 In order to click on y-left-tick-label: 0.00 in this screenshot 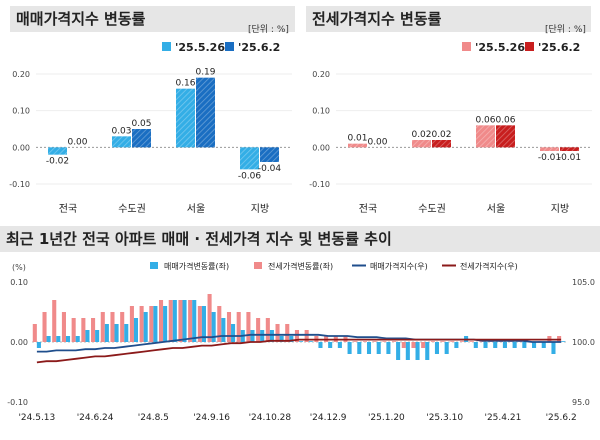, I will do `click(19, 342)`.